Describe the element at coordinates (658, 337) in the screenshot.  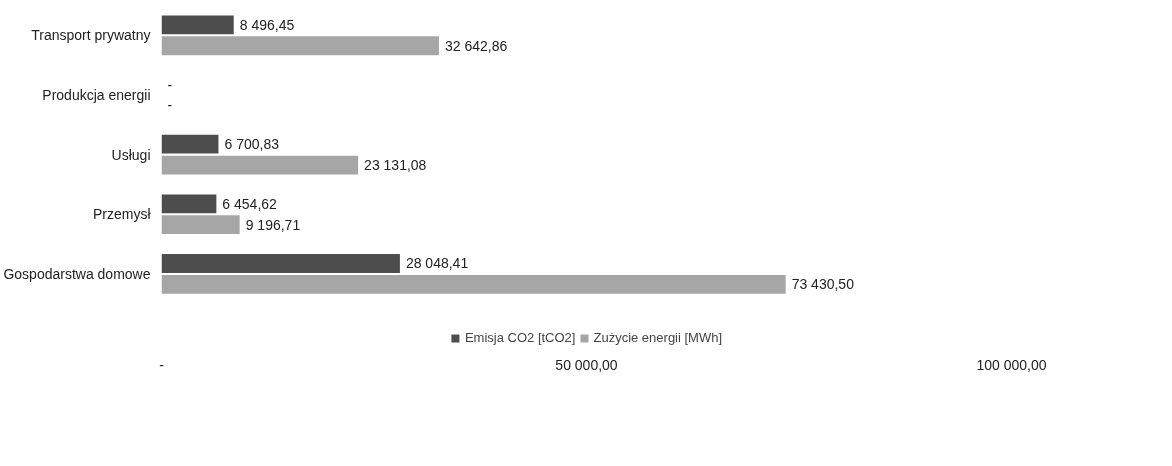
I see `legend-label: Zużycie energii [MWh]` at that location.